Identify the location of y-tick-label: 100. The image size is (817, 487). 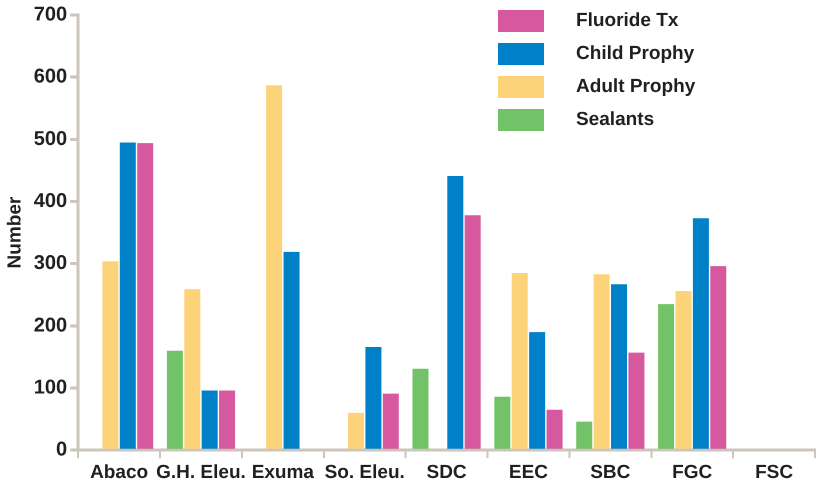
(51, 387).